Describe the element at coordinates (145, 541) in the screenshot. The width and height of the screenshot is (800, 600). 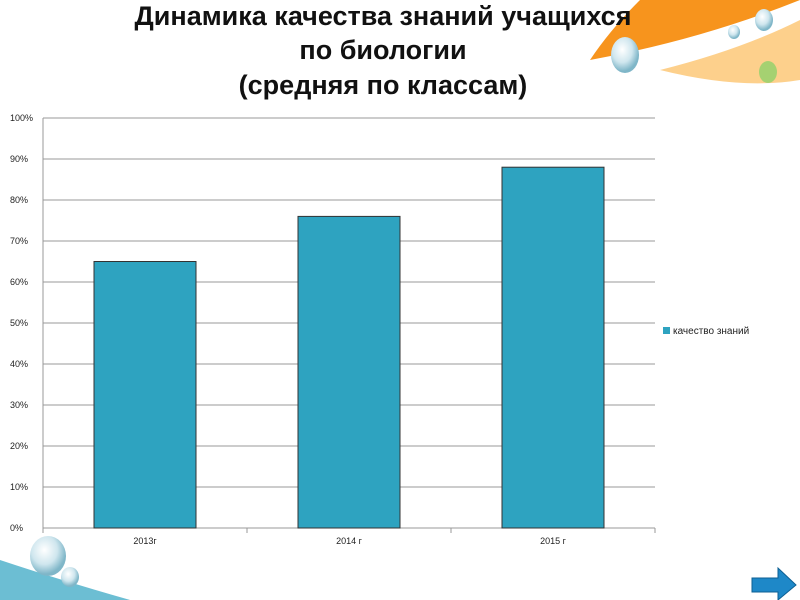
I see `x-tick-label: 2013г` at that location.